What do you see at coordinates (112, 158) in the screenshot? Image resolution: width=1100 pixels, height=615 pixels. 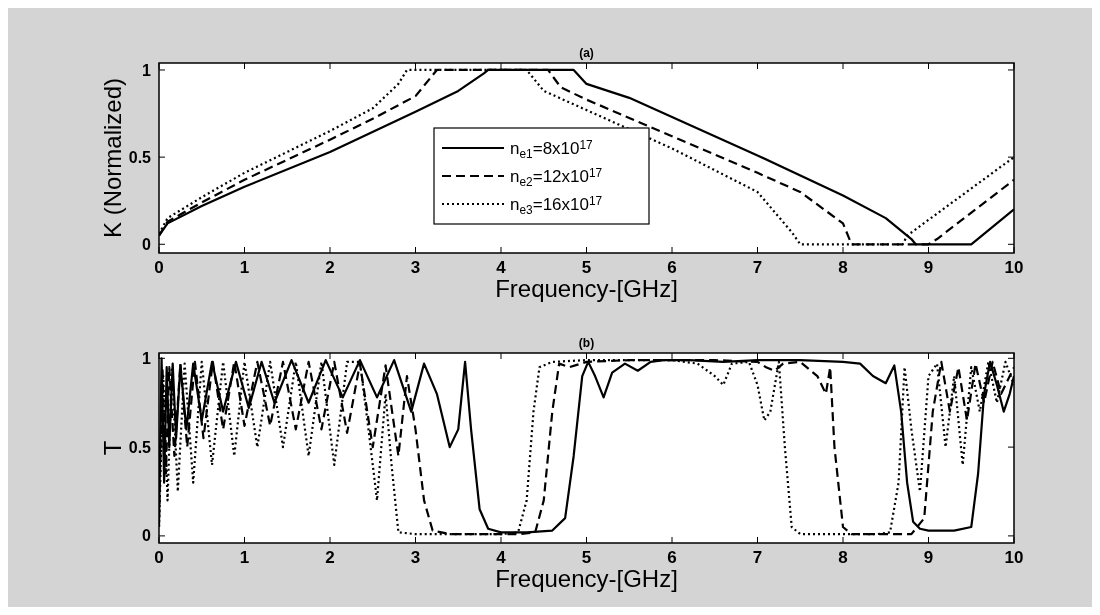 I see `y-axis-title: K (Normalized)` at bounding box center [112, 158].